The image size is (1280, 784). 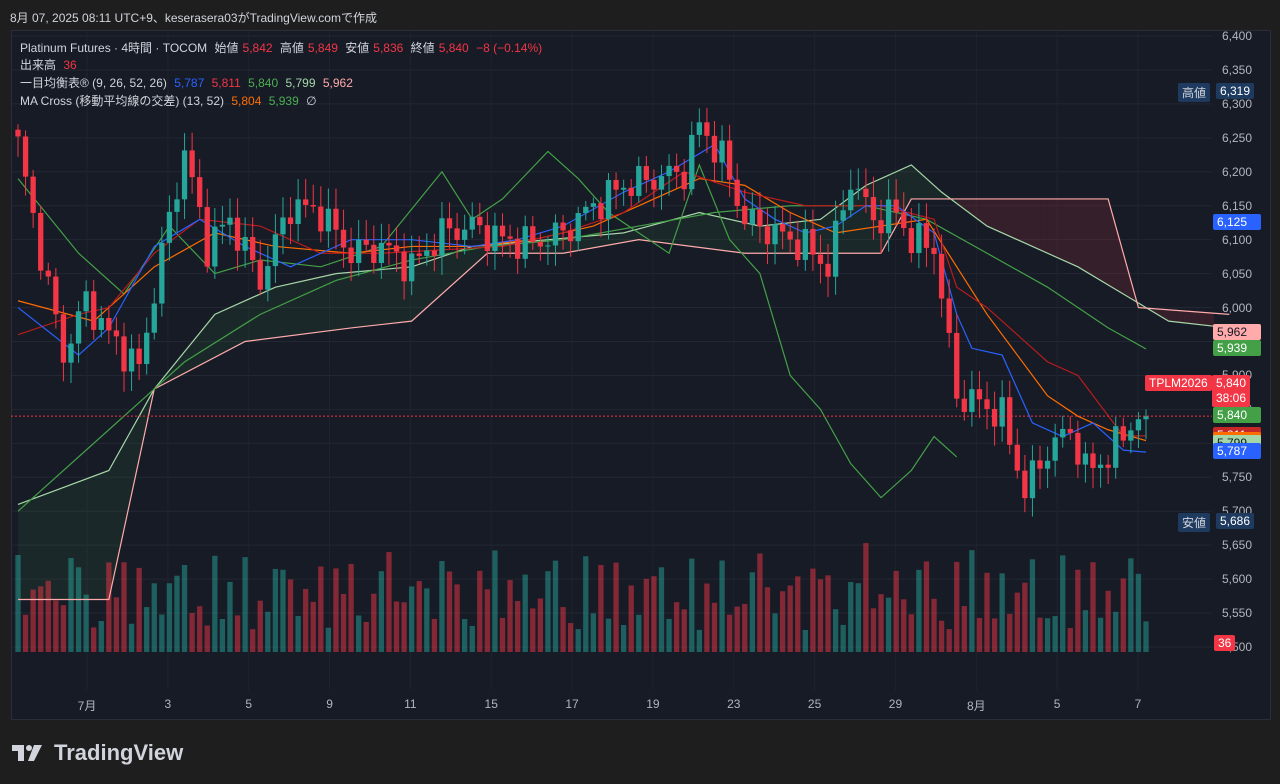 What do you see at coordinates (1236, 613) in the screenshot?
I see `price-tick-label: 5,550` at bounding box center [1236, 613].